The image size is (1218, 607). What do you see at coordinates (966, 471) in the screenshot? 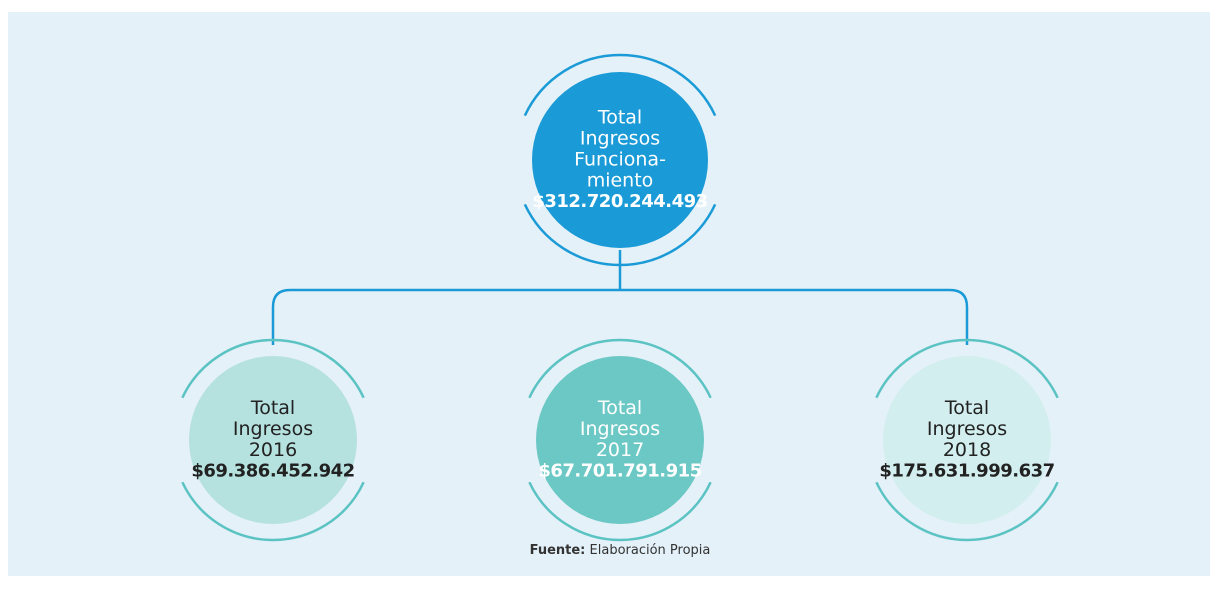
I see `node-value: $175.631.999.637` at bounding box center [966, 471].